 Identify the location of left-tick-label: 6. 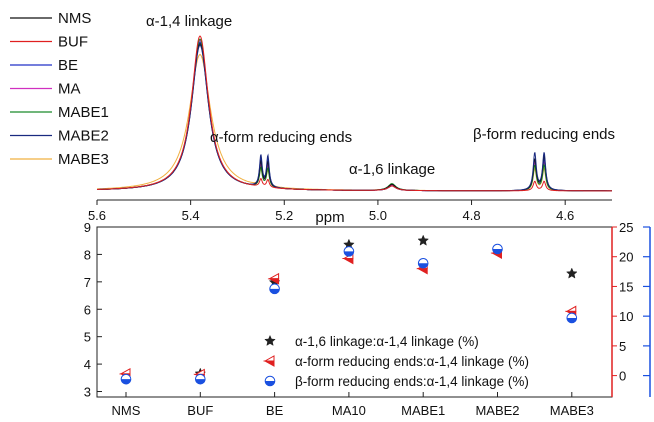
(87, 309).